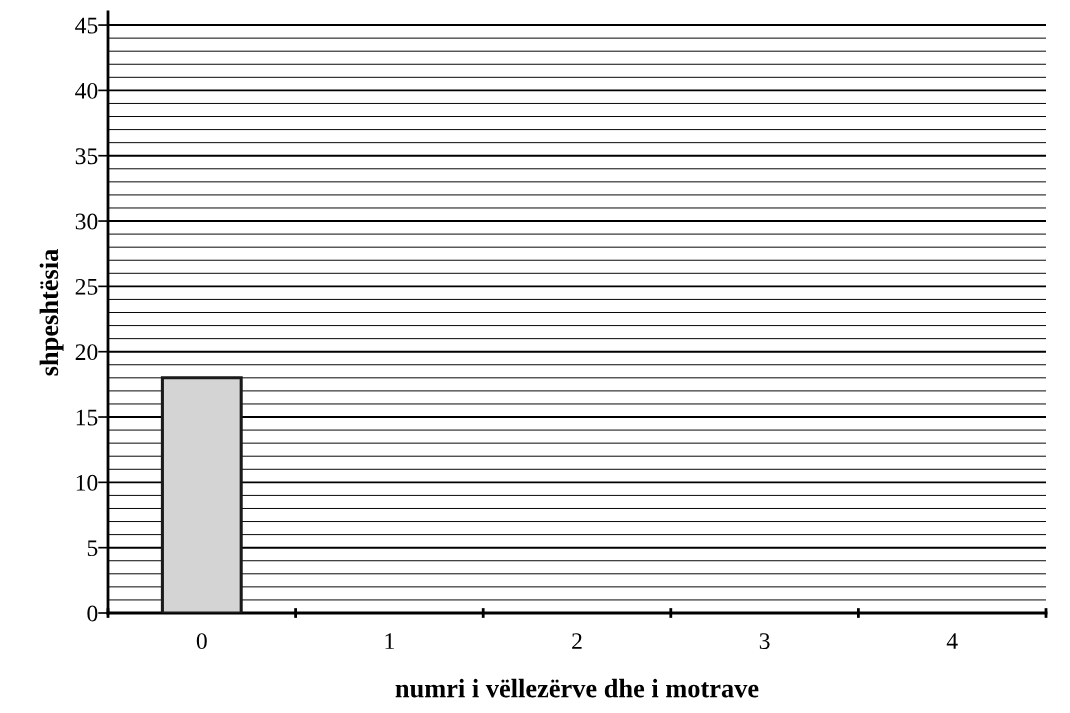 This screenshot has width=1070, height=713. I want to click on y-axis-title: shpeshtësia, so click(51, 312).